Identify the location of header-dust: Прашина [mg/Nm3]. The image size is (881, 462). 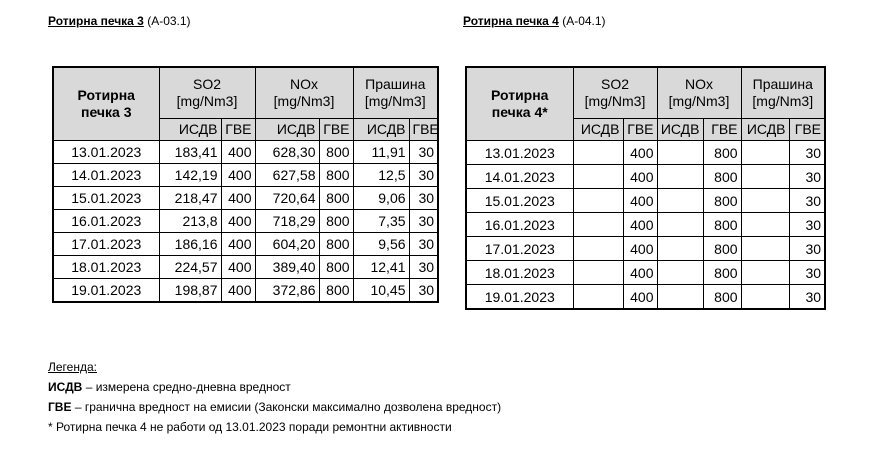
(395, 92).